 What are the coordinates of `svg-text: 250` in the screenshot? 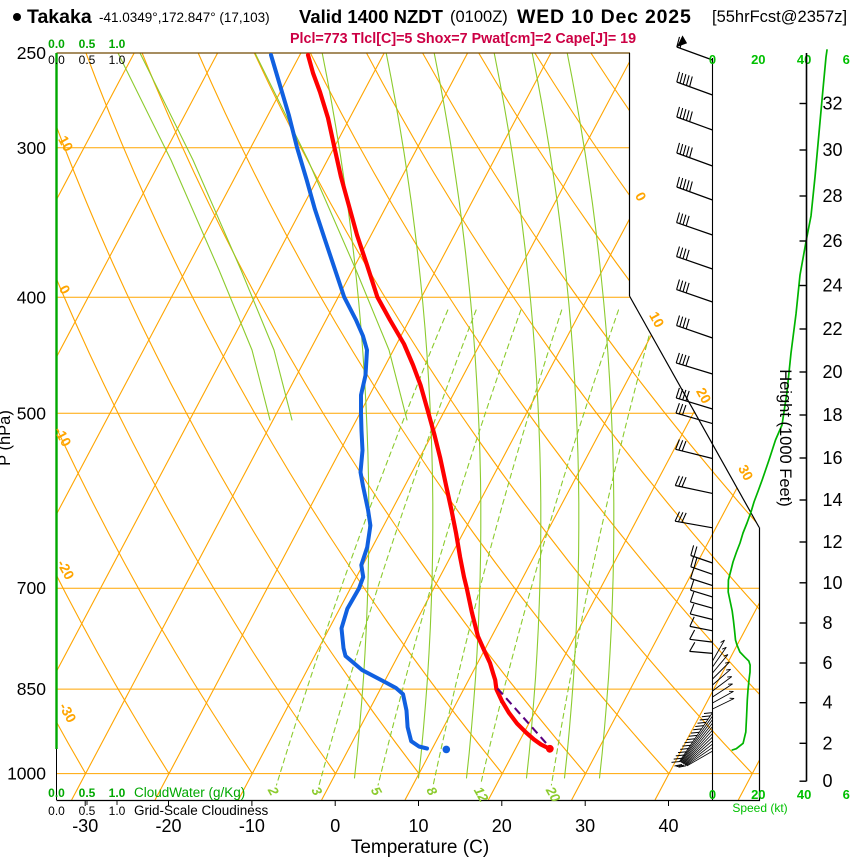 It's located at (31, 53).